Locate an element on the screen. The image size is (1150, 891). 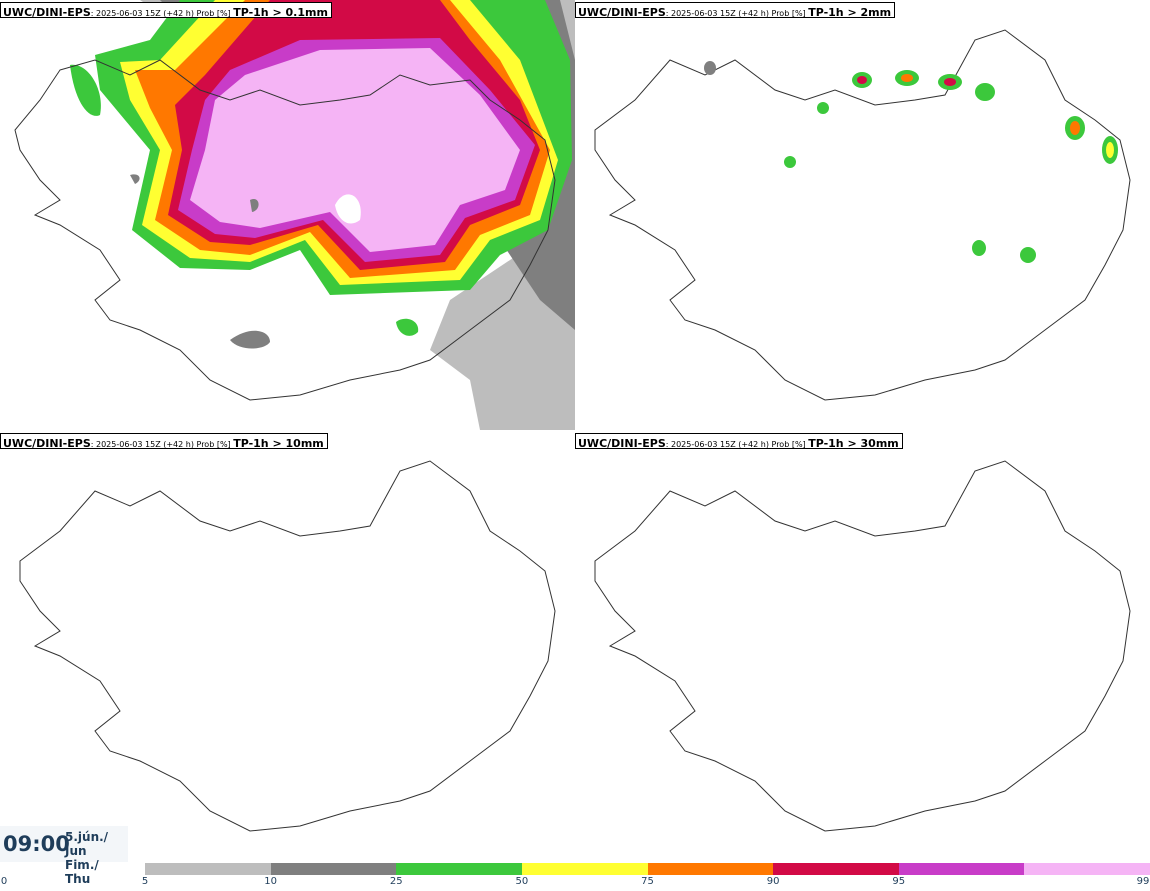
colorbar-ticks: 0 5 10 25 50 75 90 95 99 is located at coordinates (575, 883).